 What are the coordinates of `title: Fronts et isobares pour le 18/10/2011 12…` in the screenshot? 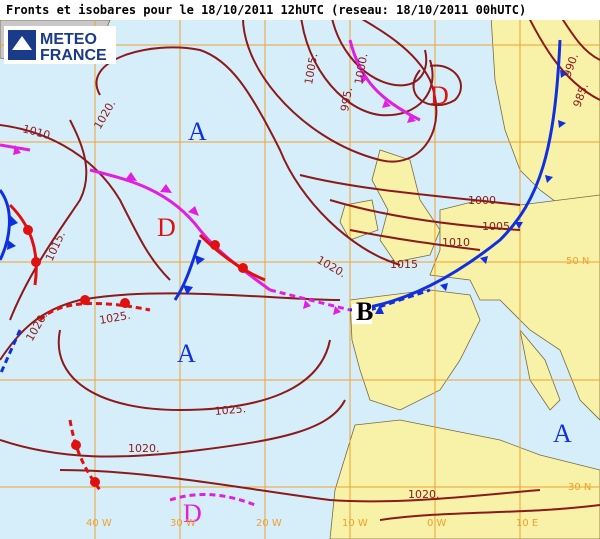 It's located at (266, 10).